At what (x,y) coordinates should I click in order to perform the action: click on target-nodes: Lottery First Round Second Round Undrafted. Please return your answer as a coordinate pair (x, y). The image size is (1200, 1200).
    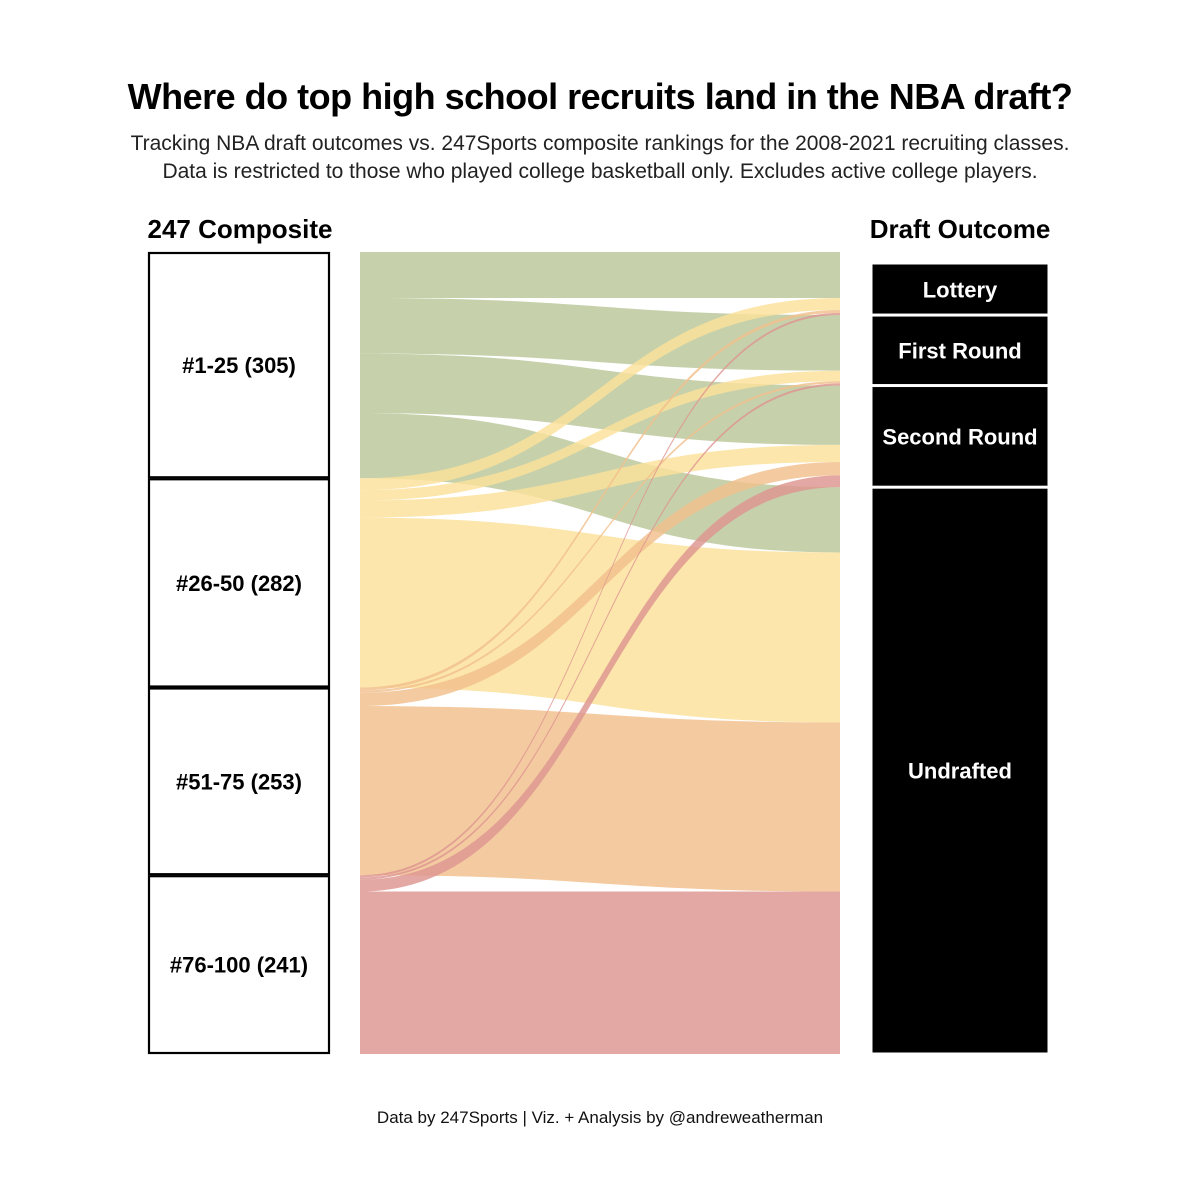
    Looking at the image, I should click on (960, 658).